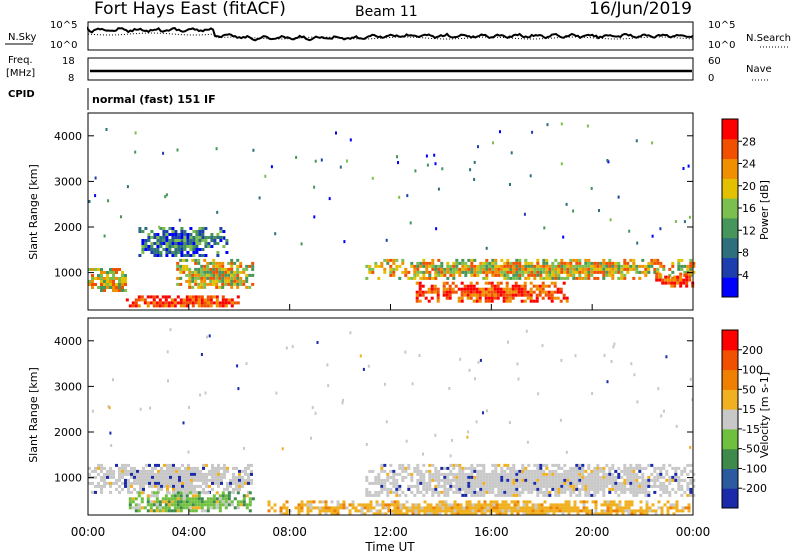 Image resolution: width=800 pixels, height=554 pixels. Describe the element at coordinates (730, 478) in the screenshot. I see `colorbar-swatch` at that location.